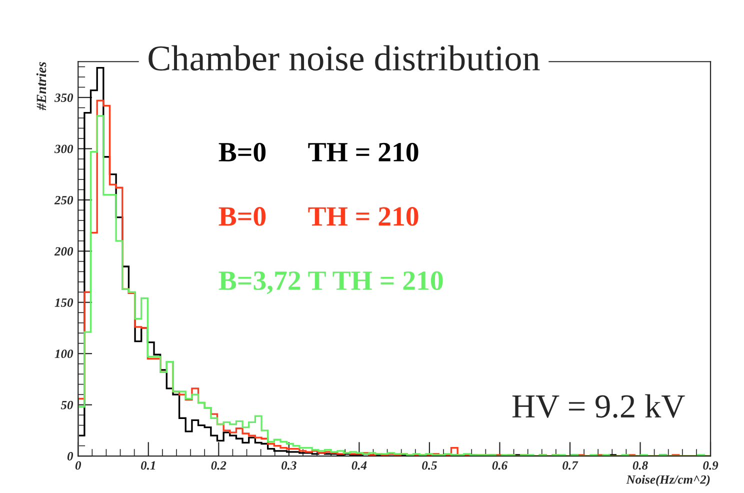  Describe the element at coordinates (289, 465) in the screenshot. I see `x-tick-label: 0.3` at that location.